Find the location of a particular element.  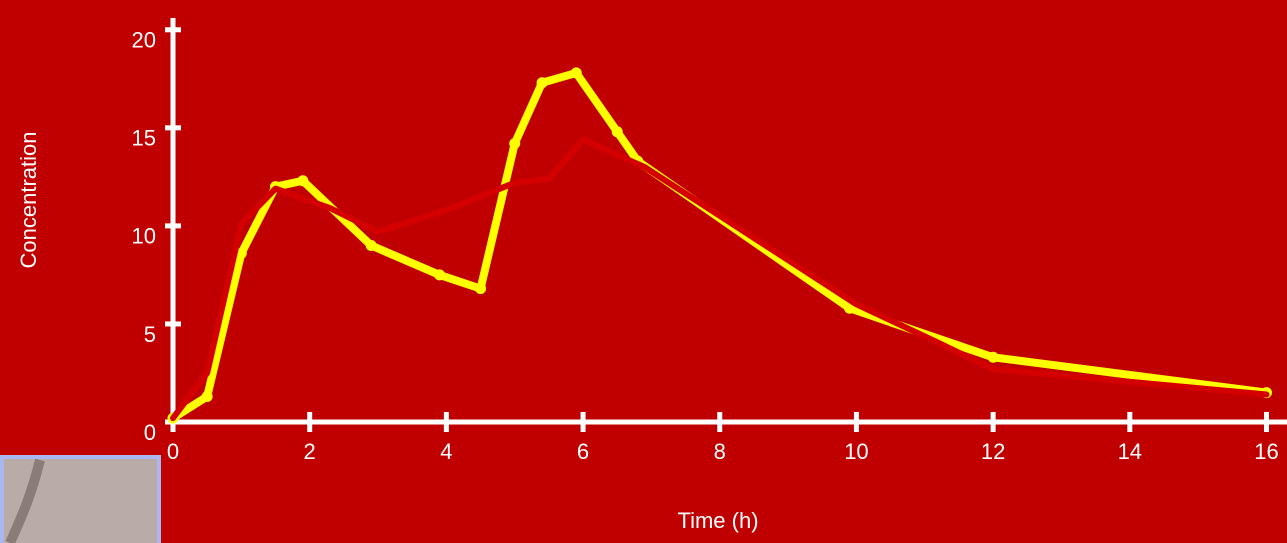

y-tick-label: 15 is located at coordinates (144, 138).